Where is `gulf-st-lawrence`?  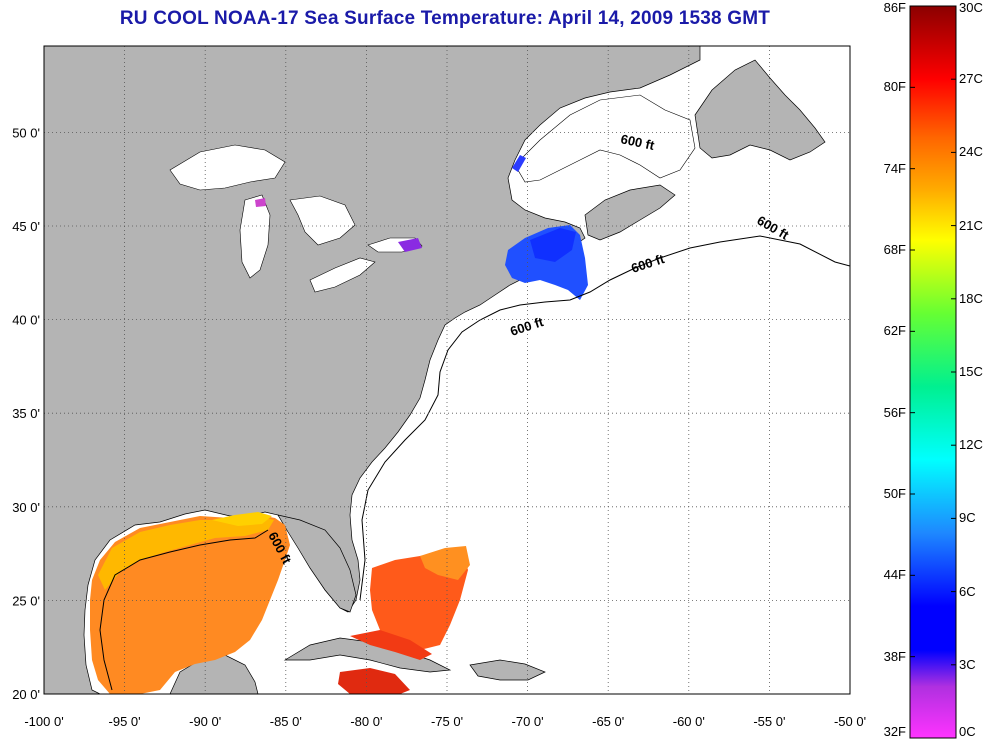 gulf-st-lawrence is located at coordinates (605, 138).